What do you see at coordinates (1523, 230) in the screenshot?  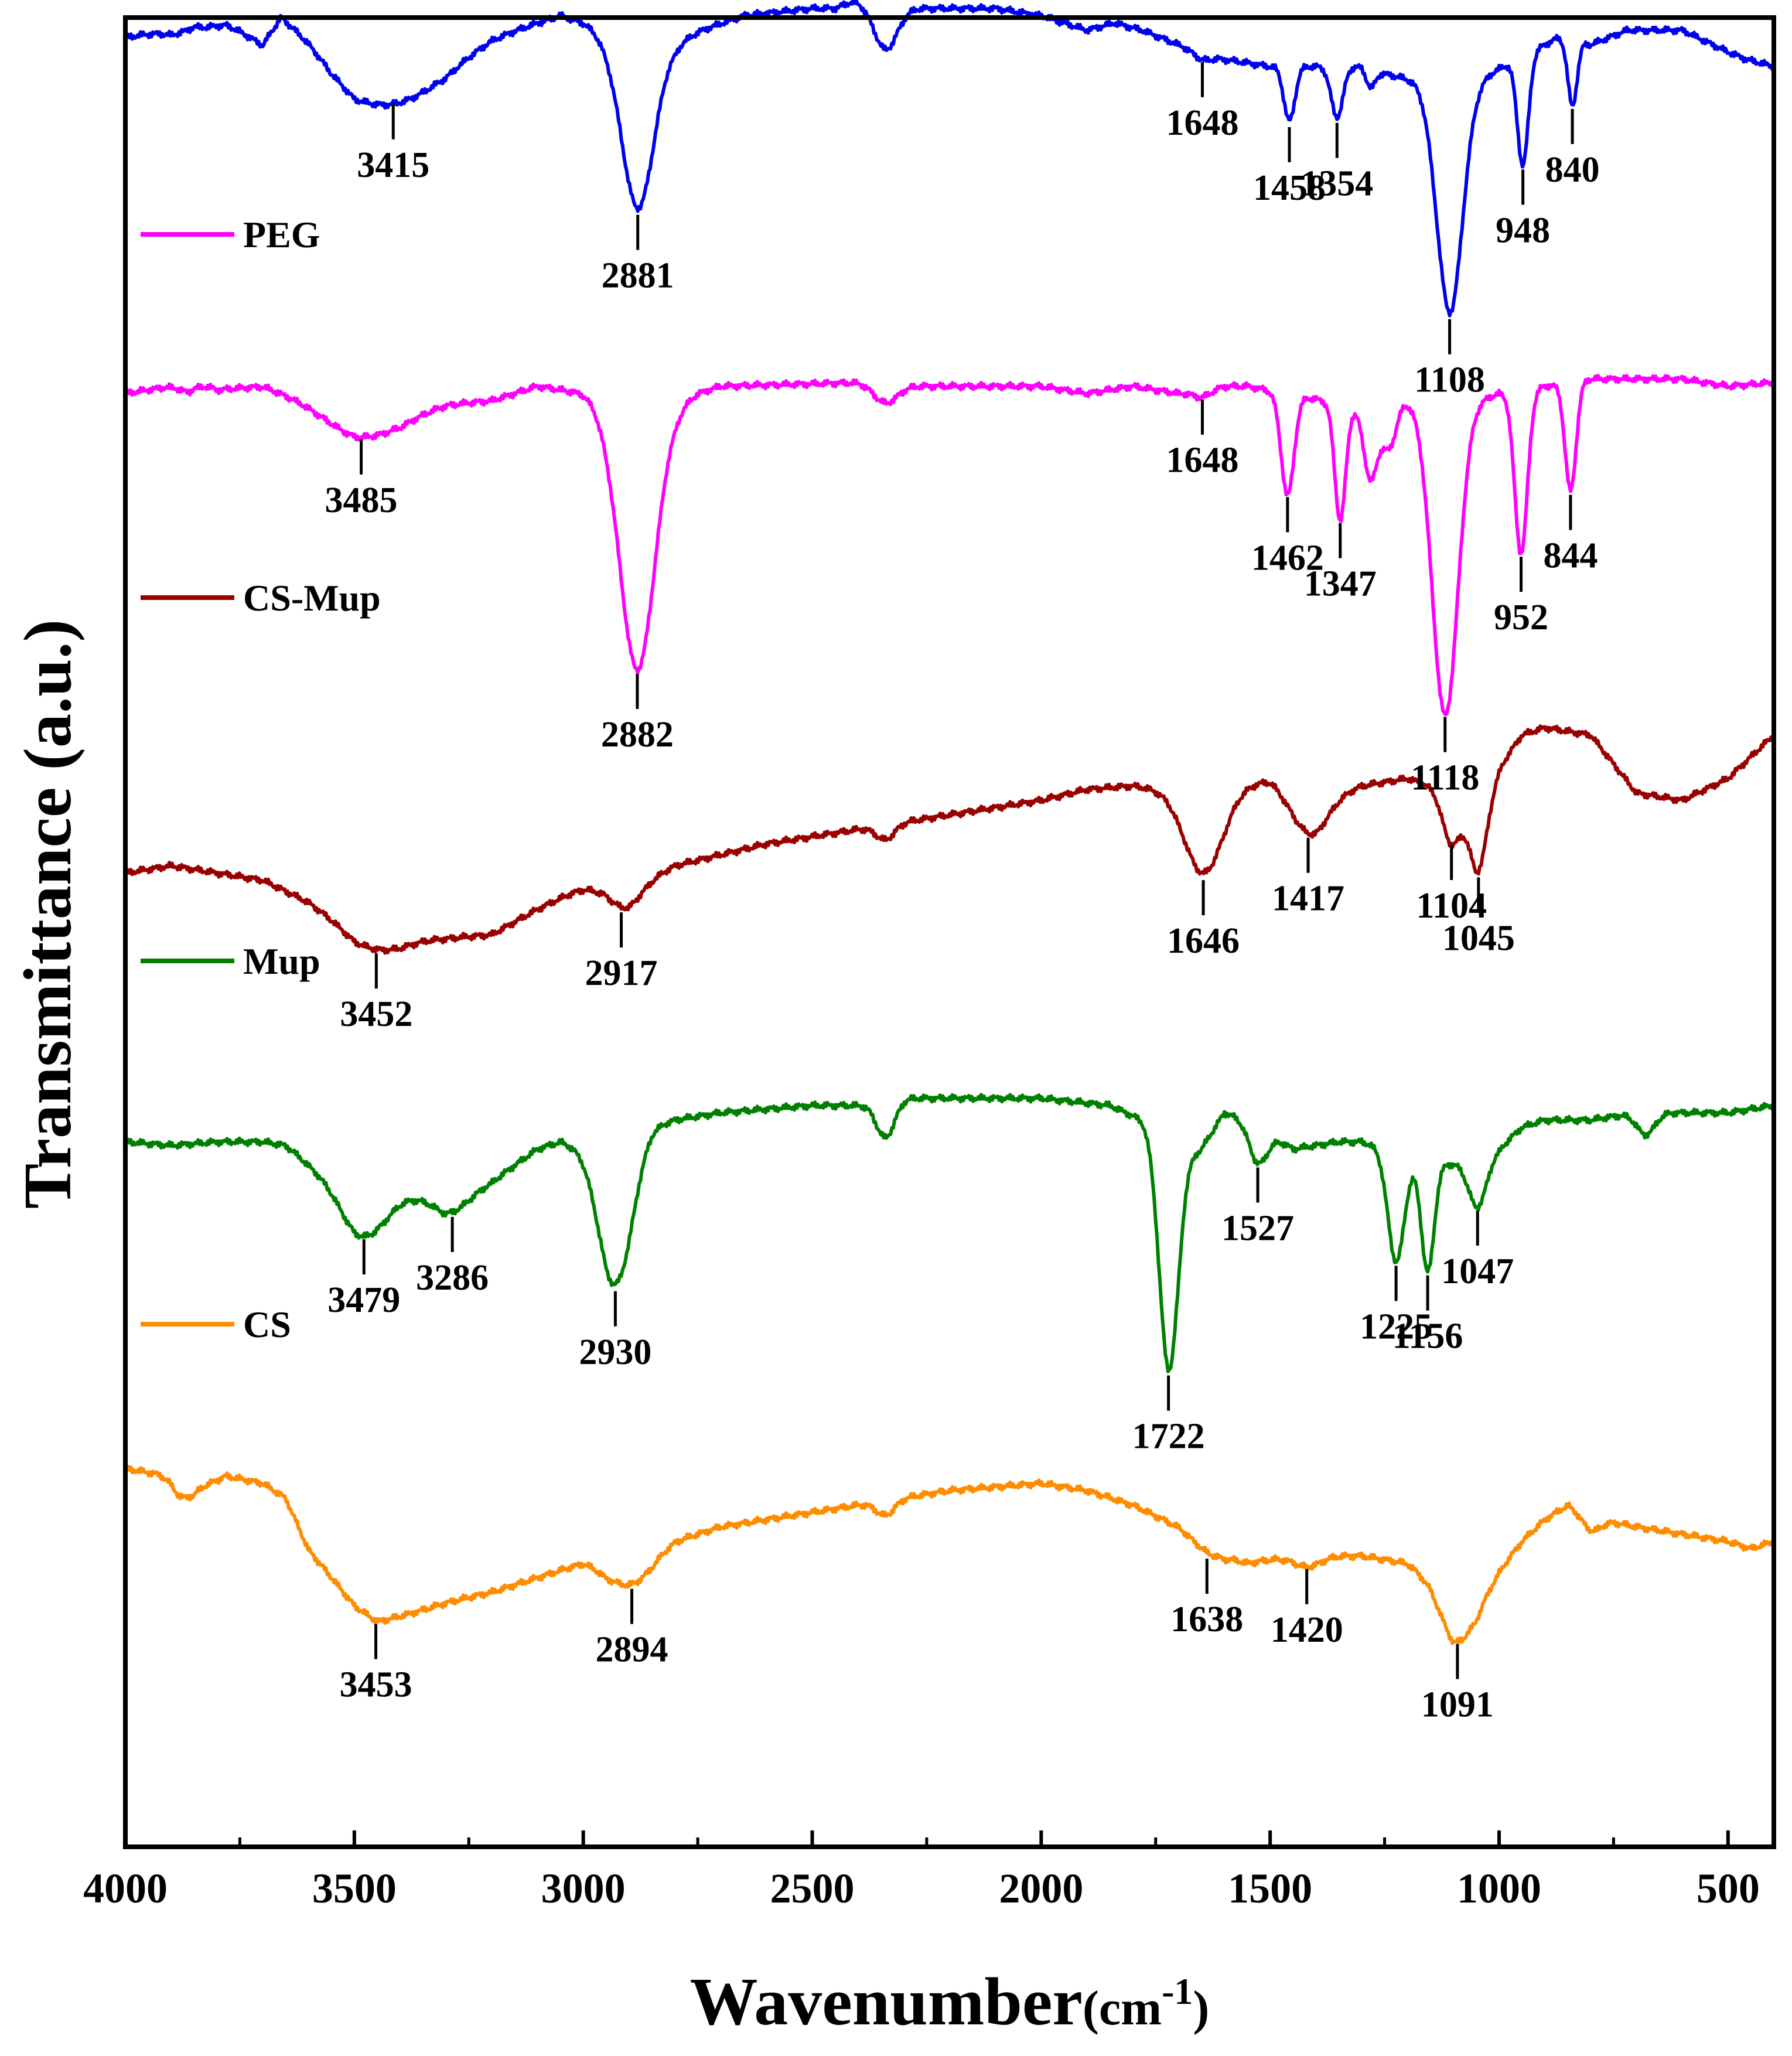 I see `peak-label-cs-peg-mup-948: 948` at bounding box center [1523, 230].